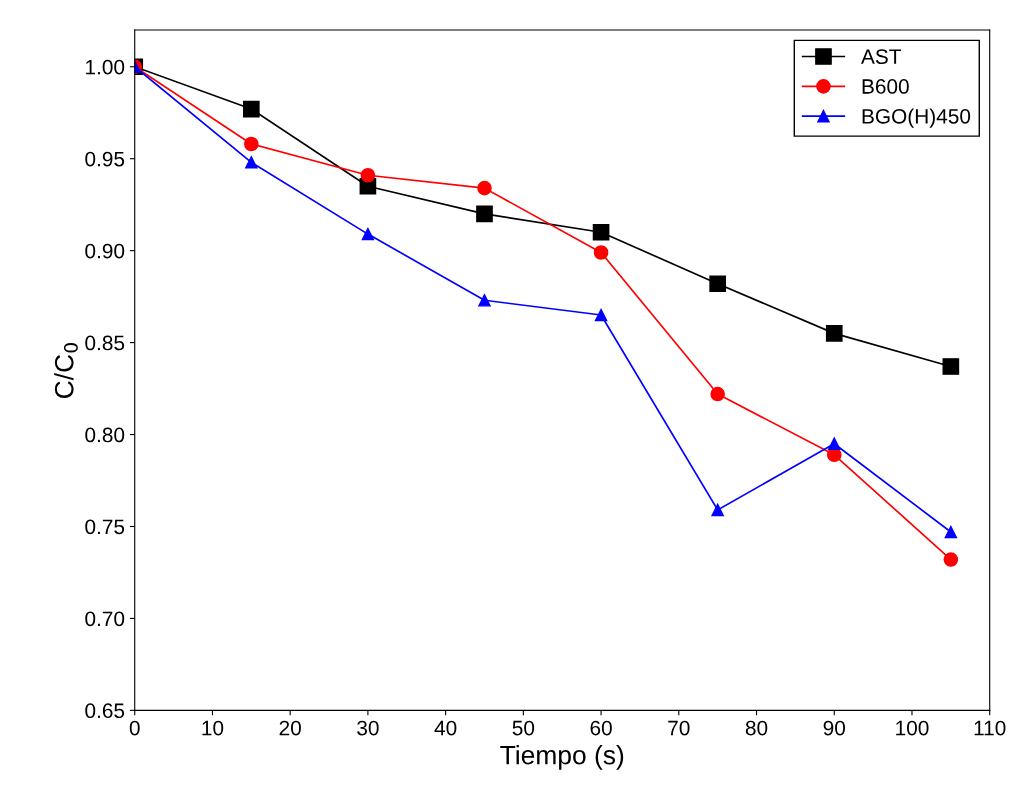  What do you see at coordinates (105, 619) in the screenshot?
I see `y-tick-label: 0.70` at bounding box center [105, 619].